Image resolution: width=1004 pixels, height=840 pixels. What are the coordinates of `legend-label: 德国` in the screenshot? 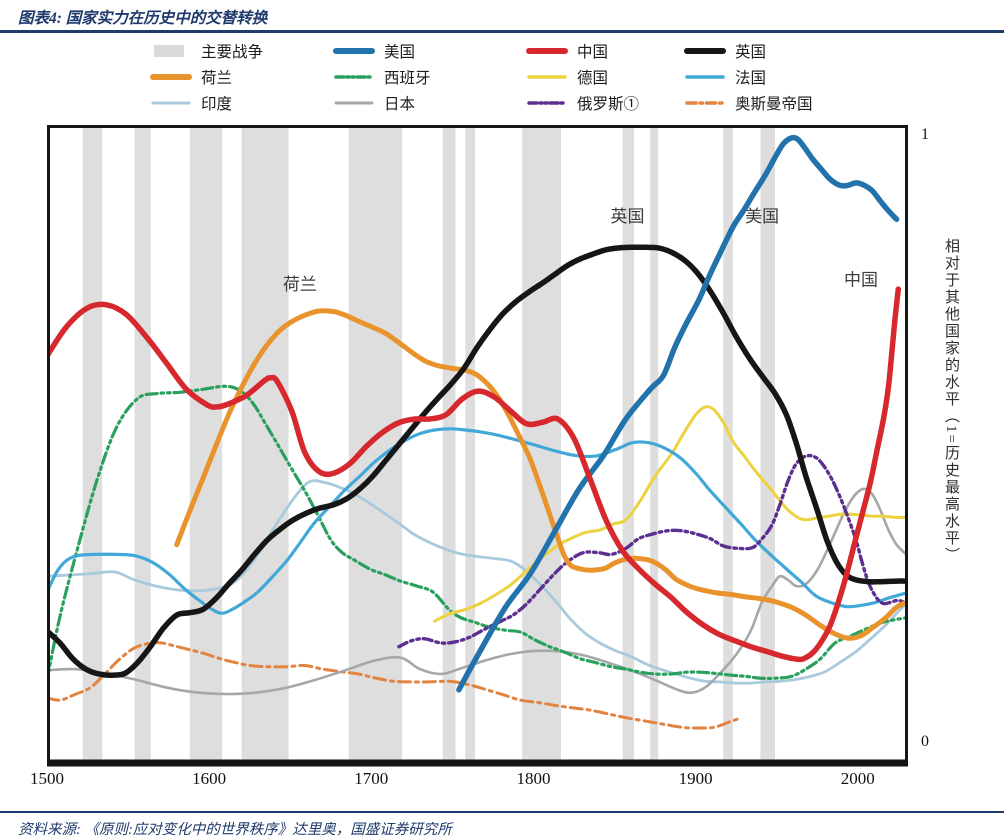 It's located at (593, 78).